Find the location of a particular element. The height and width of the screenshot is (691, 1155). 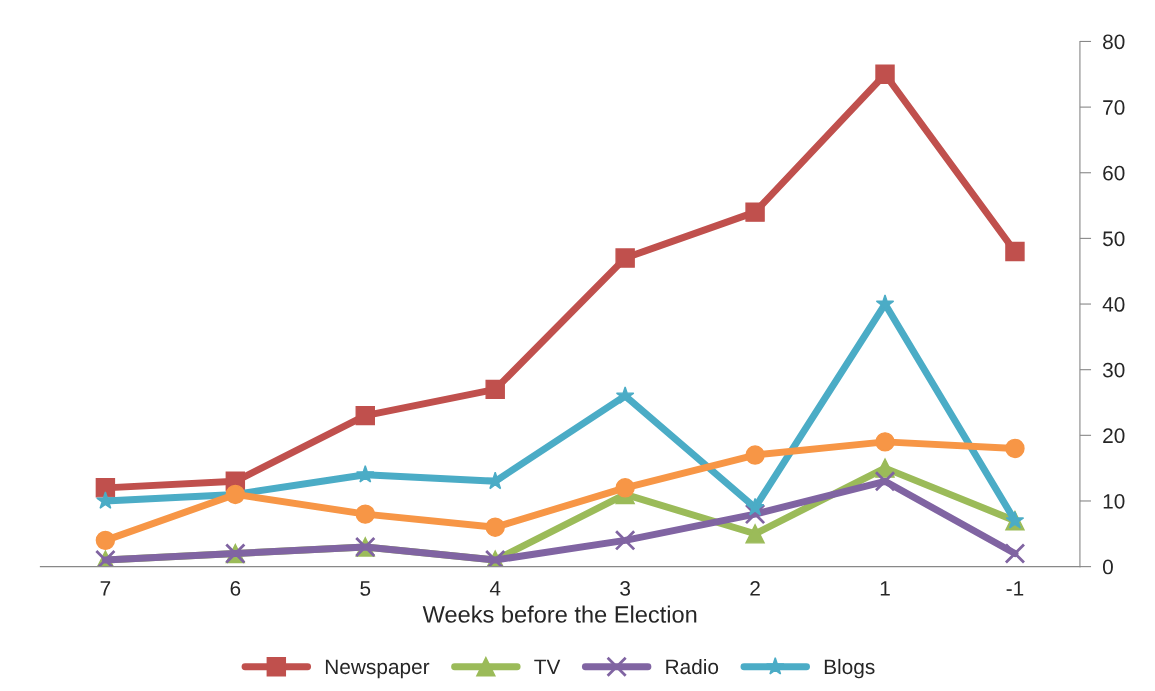

x-tick-label: 4 is located at coordinates (495, 588).